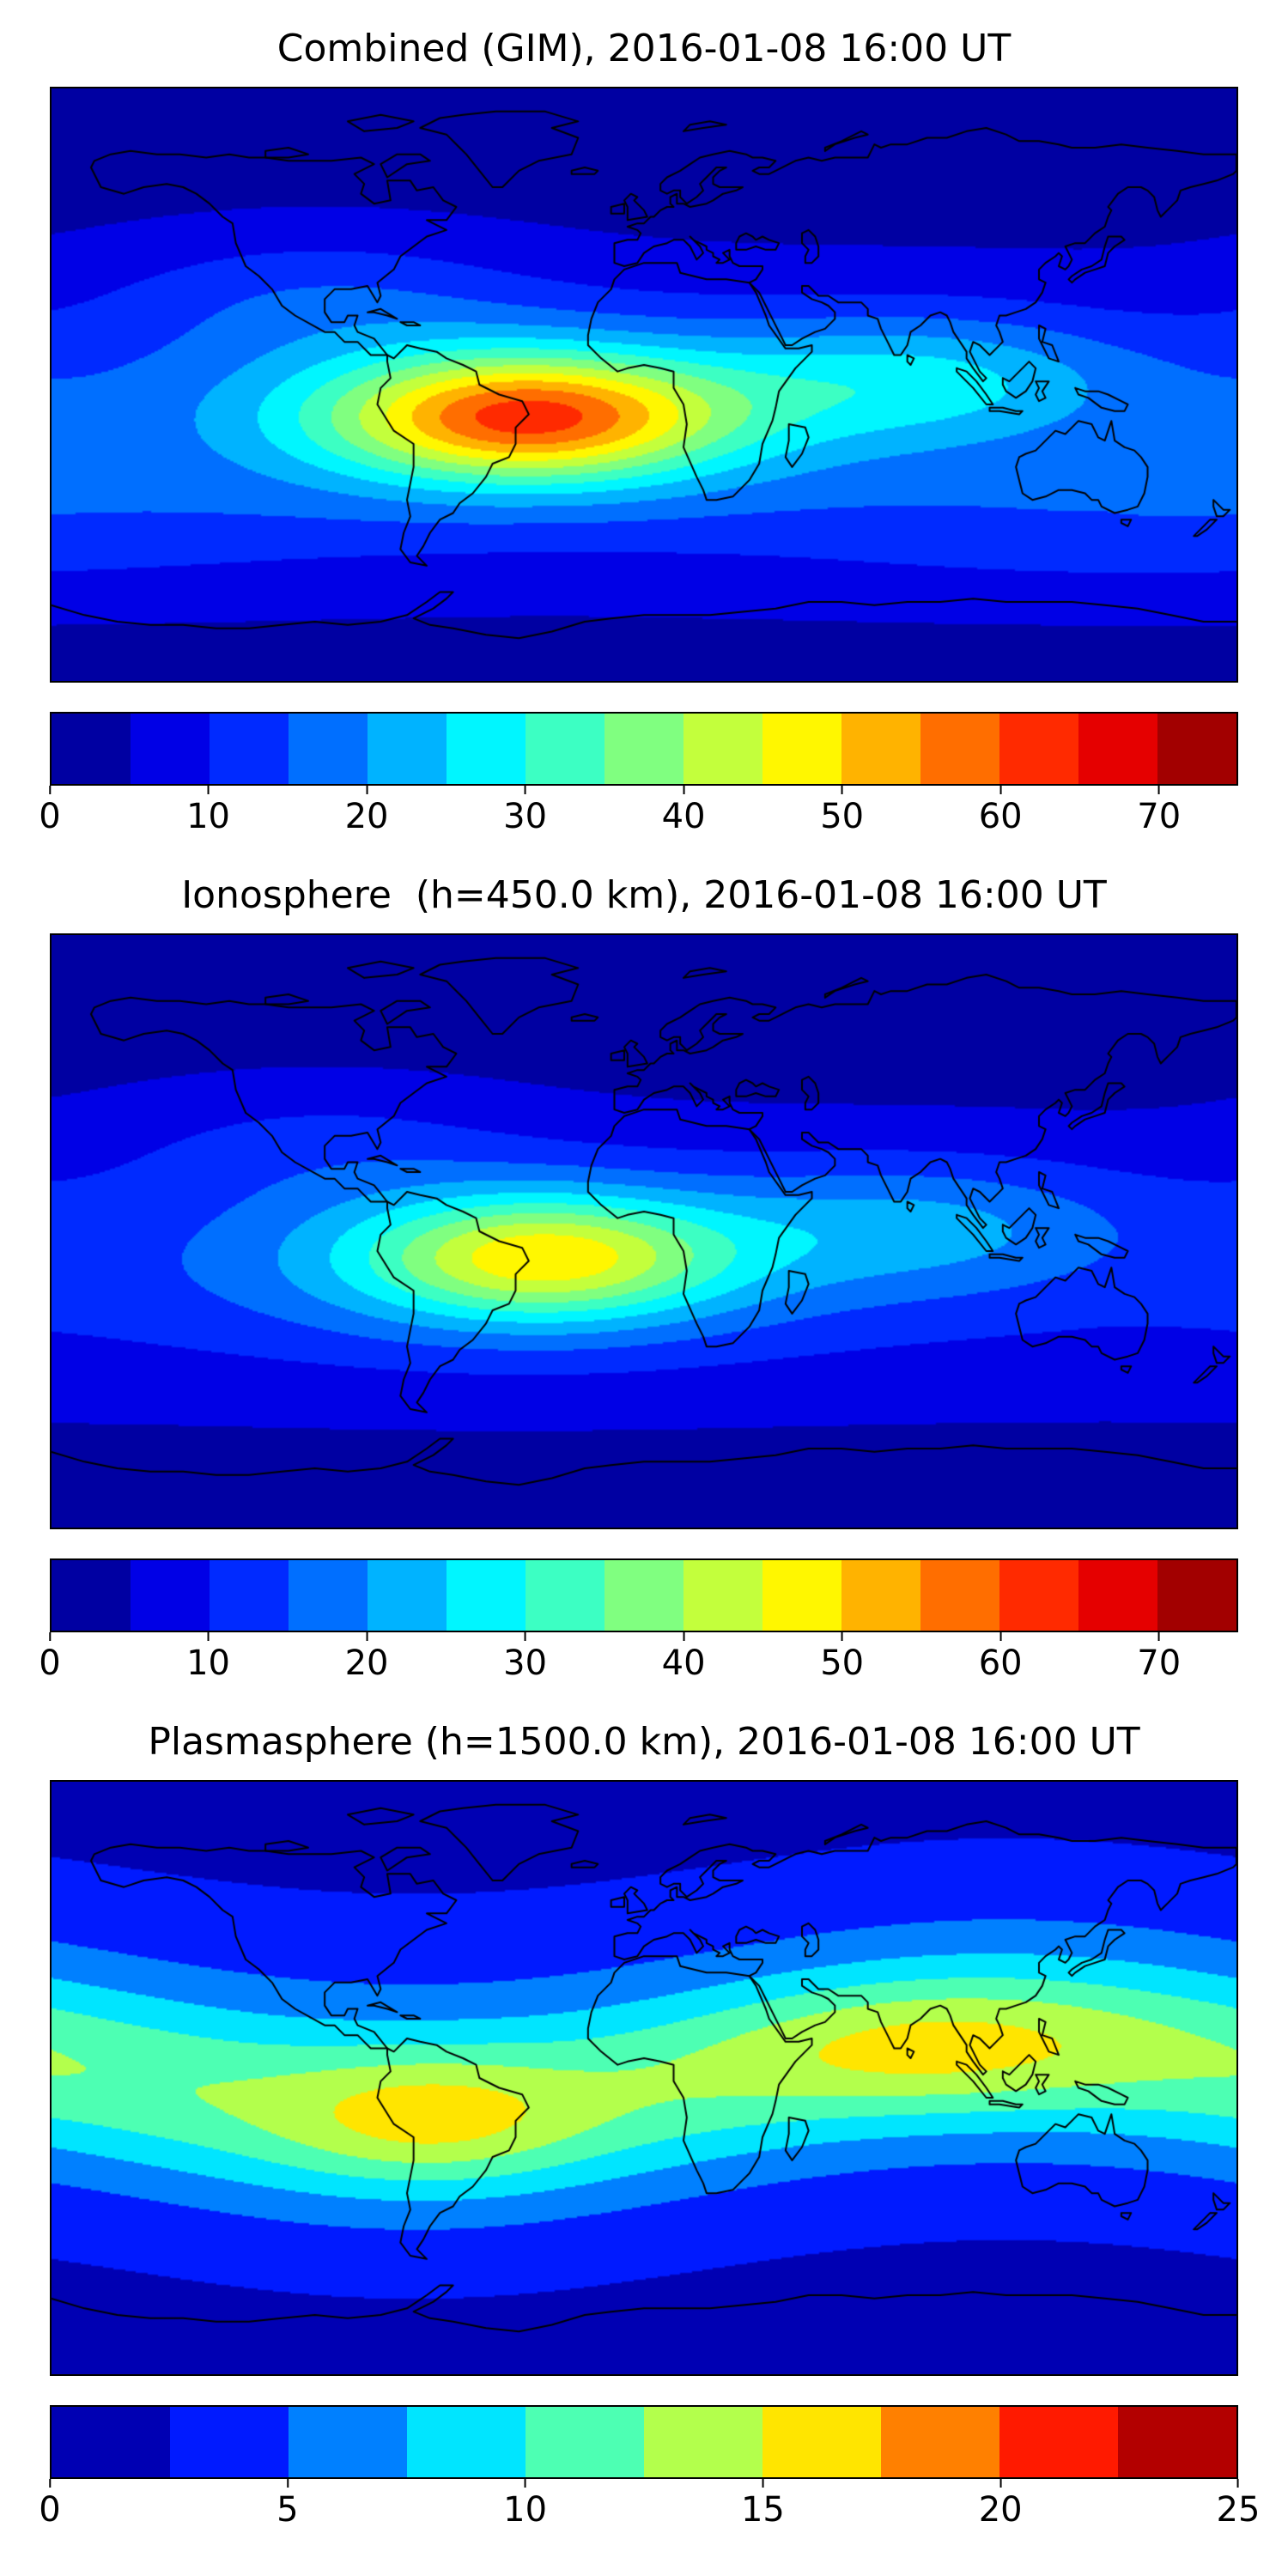  I want to click on colorbar-block-ionosphere: 0 10 20 30 40 50 60 70, so click(638, 1623).